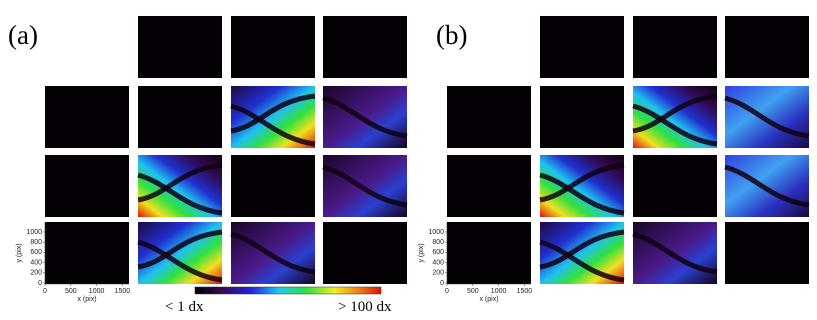 The height and width of the screenshot is (320, 817). What do you see at coordinates (365, 307) in the screenshot?
I see `colorbar-max-label: > 100 dx` at bounding box center [365, 307].